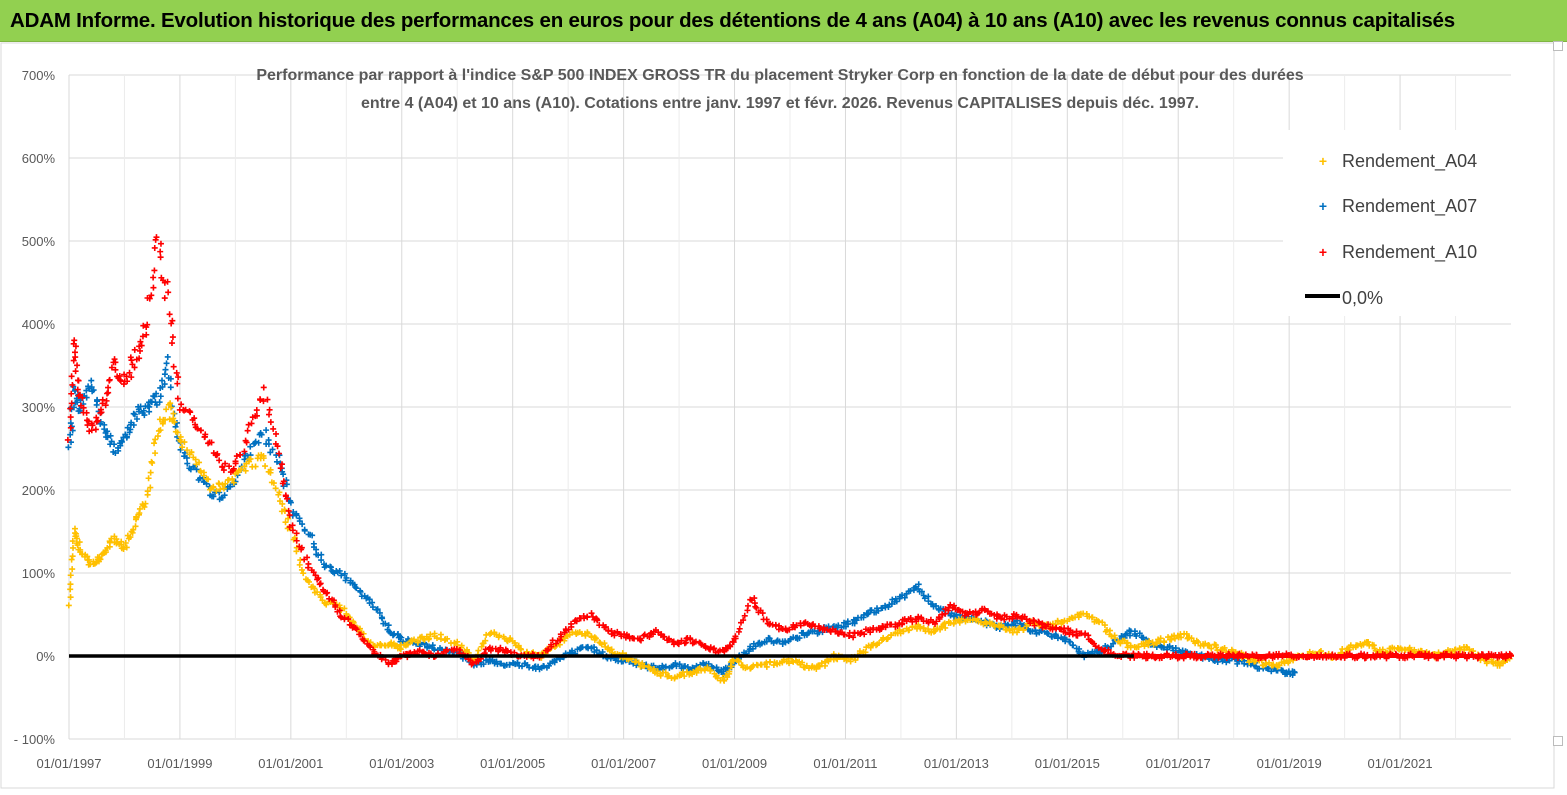  Describe the element at coordinates (1558, 741) in the screenshot. I see `resize-handle-bottom-right` at that location.